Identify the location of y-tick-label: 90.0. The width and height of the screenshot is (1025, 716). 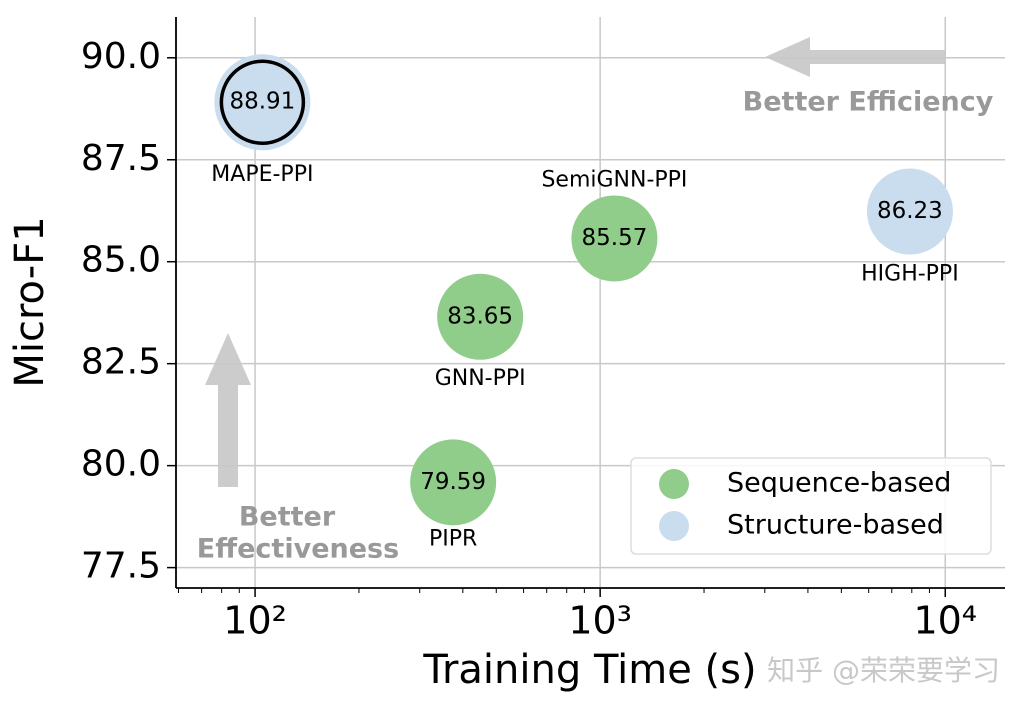
(121, 56).